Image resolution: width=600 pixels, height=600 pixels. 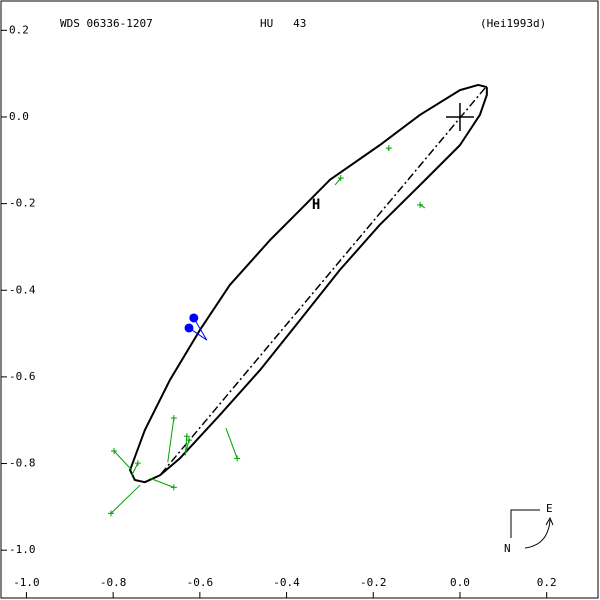 What do you see at coordinates (22, 549) in the screenshot?
I see `y-tick-label: -1.0` at bounding box center [22, 549].